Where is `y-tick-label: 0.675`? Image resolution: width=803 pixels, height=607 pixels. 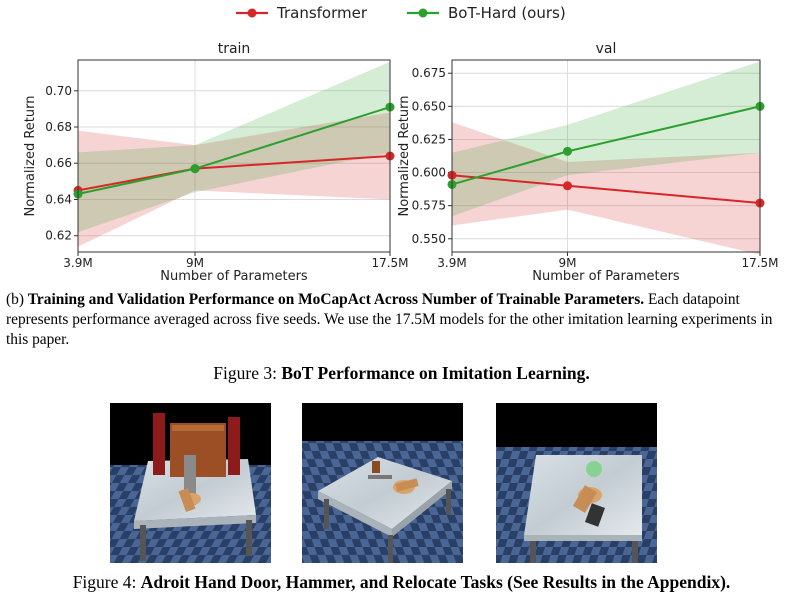
y-tick-label: 0.675 is located at coordinates (429, 73).